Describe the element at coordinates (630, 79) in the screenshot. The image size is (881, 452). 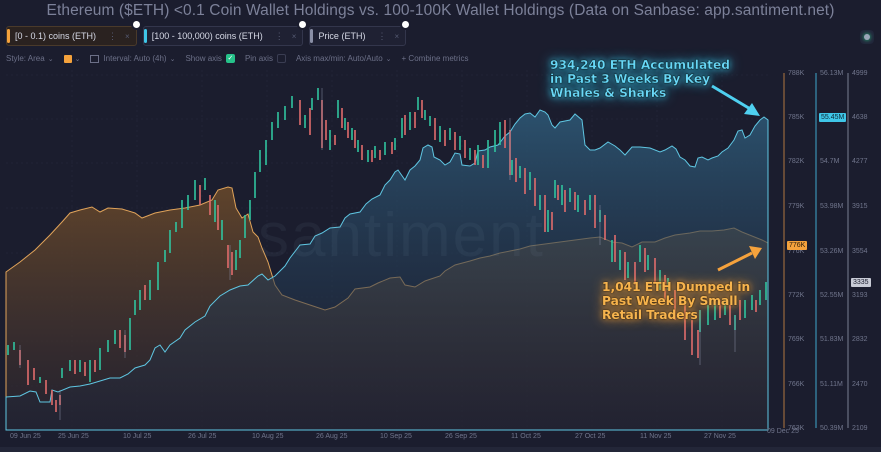
I see `annotation-line: in Past 3 Weeks By Key` at that location.